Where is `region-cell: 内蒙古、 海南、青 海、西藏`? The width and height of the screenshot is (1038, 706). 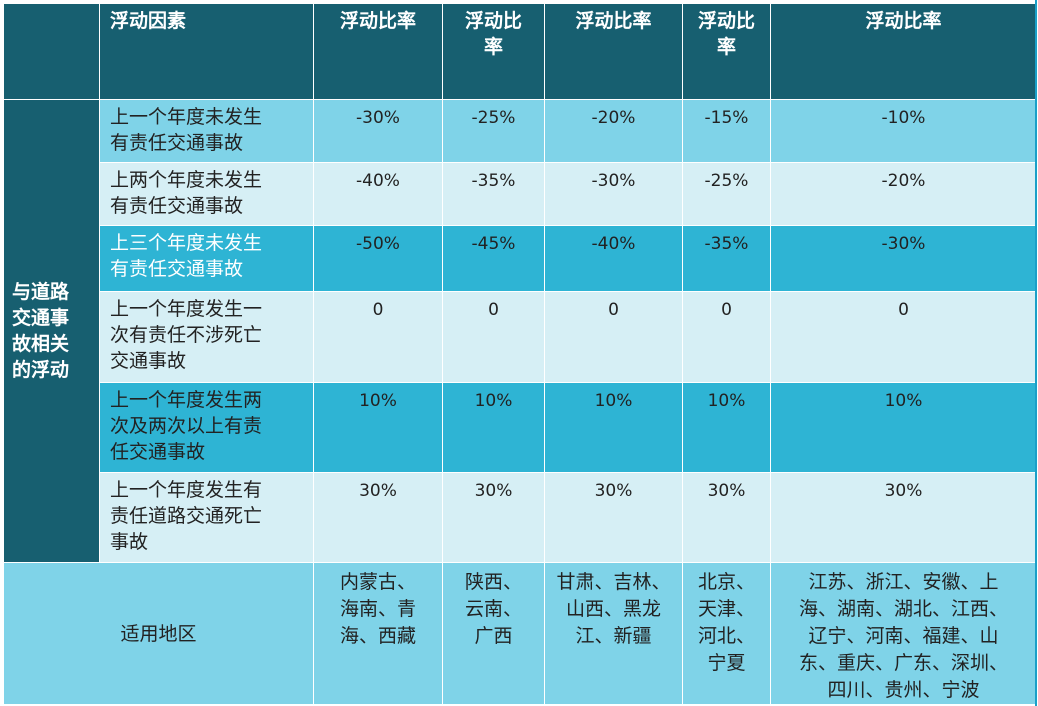
region-cell: 内蒙古、 海南、青 海、西藏 is located at coordinates (378, 633).